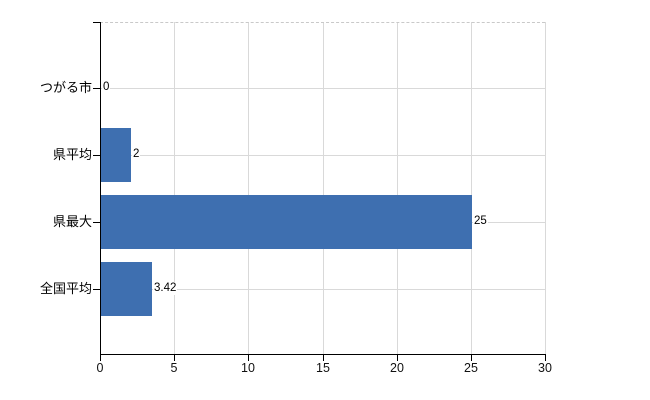 This screenshot has height=400, width=650. Describe the element at coordinates (100, 368) in the screenshot. I see `x-axis-tick-label: 0` at that location.